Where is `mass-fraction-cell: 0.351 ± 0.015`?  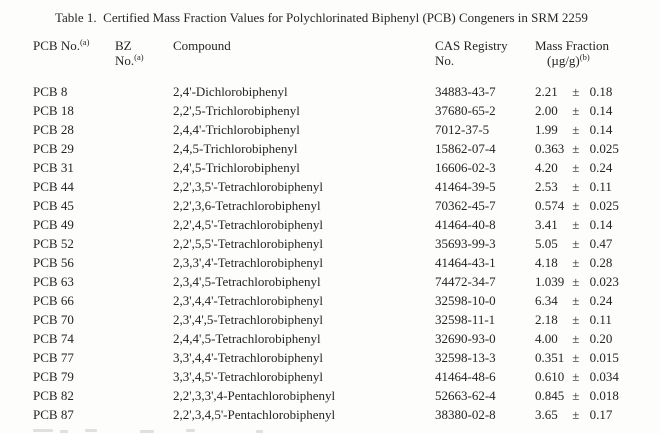 mass-fraction-cell: 0.351 ± 0.015 is located at coordinates (593, 357).